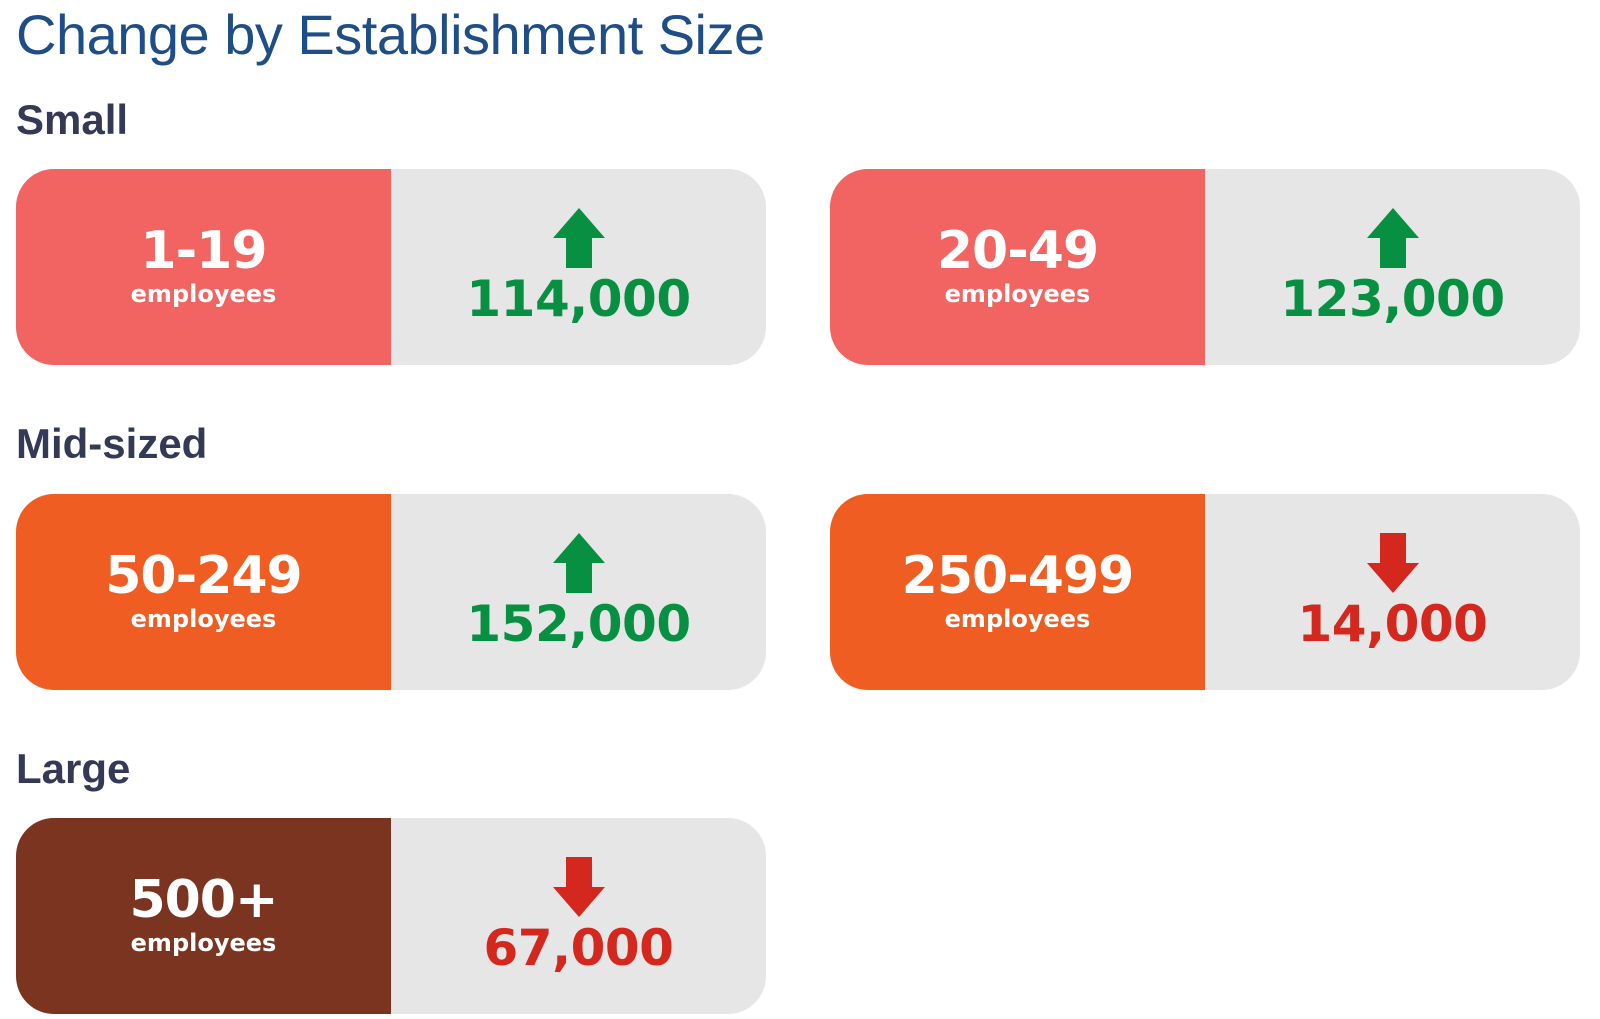 This screenshot has width=1600, height=1019. Describe the element at coordinates (390, 34) in the screenshot. I see `page-title: Change by Establishment Size` at that location.